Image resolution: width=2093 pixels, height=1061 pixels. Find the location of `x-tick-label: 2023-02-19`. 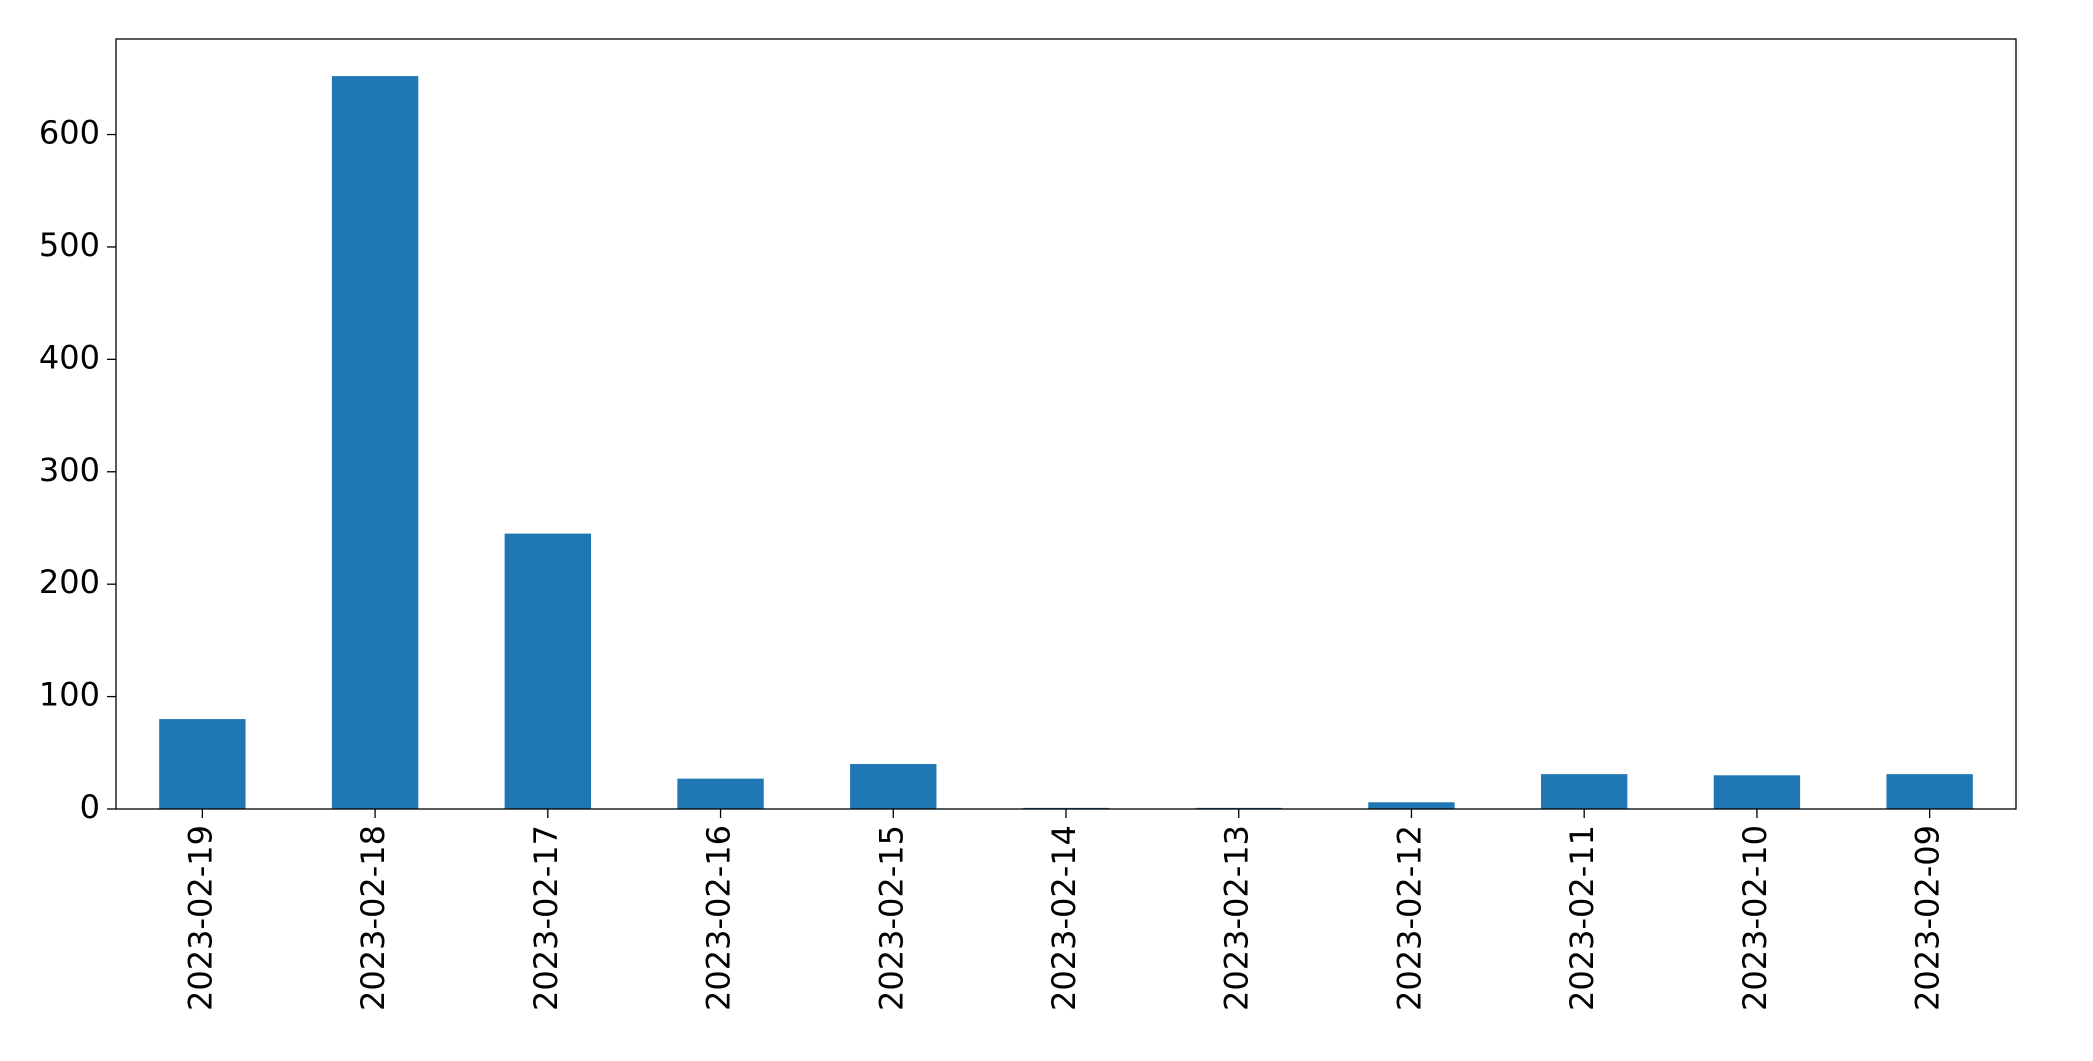

x-tick-label: 2023-02-19 is located at coordinates (200, 918).